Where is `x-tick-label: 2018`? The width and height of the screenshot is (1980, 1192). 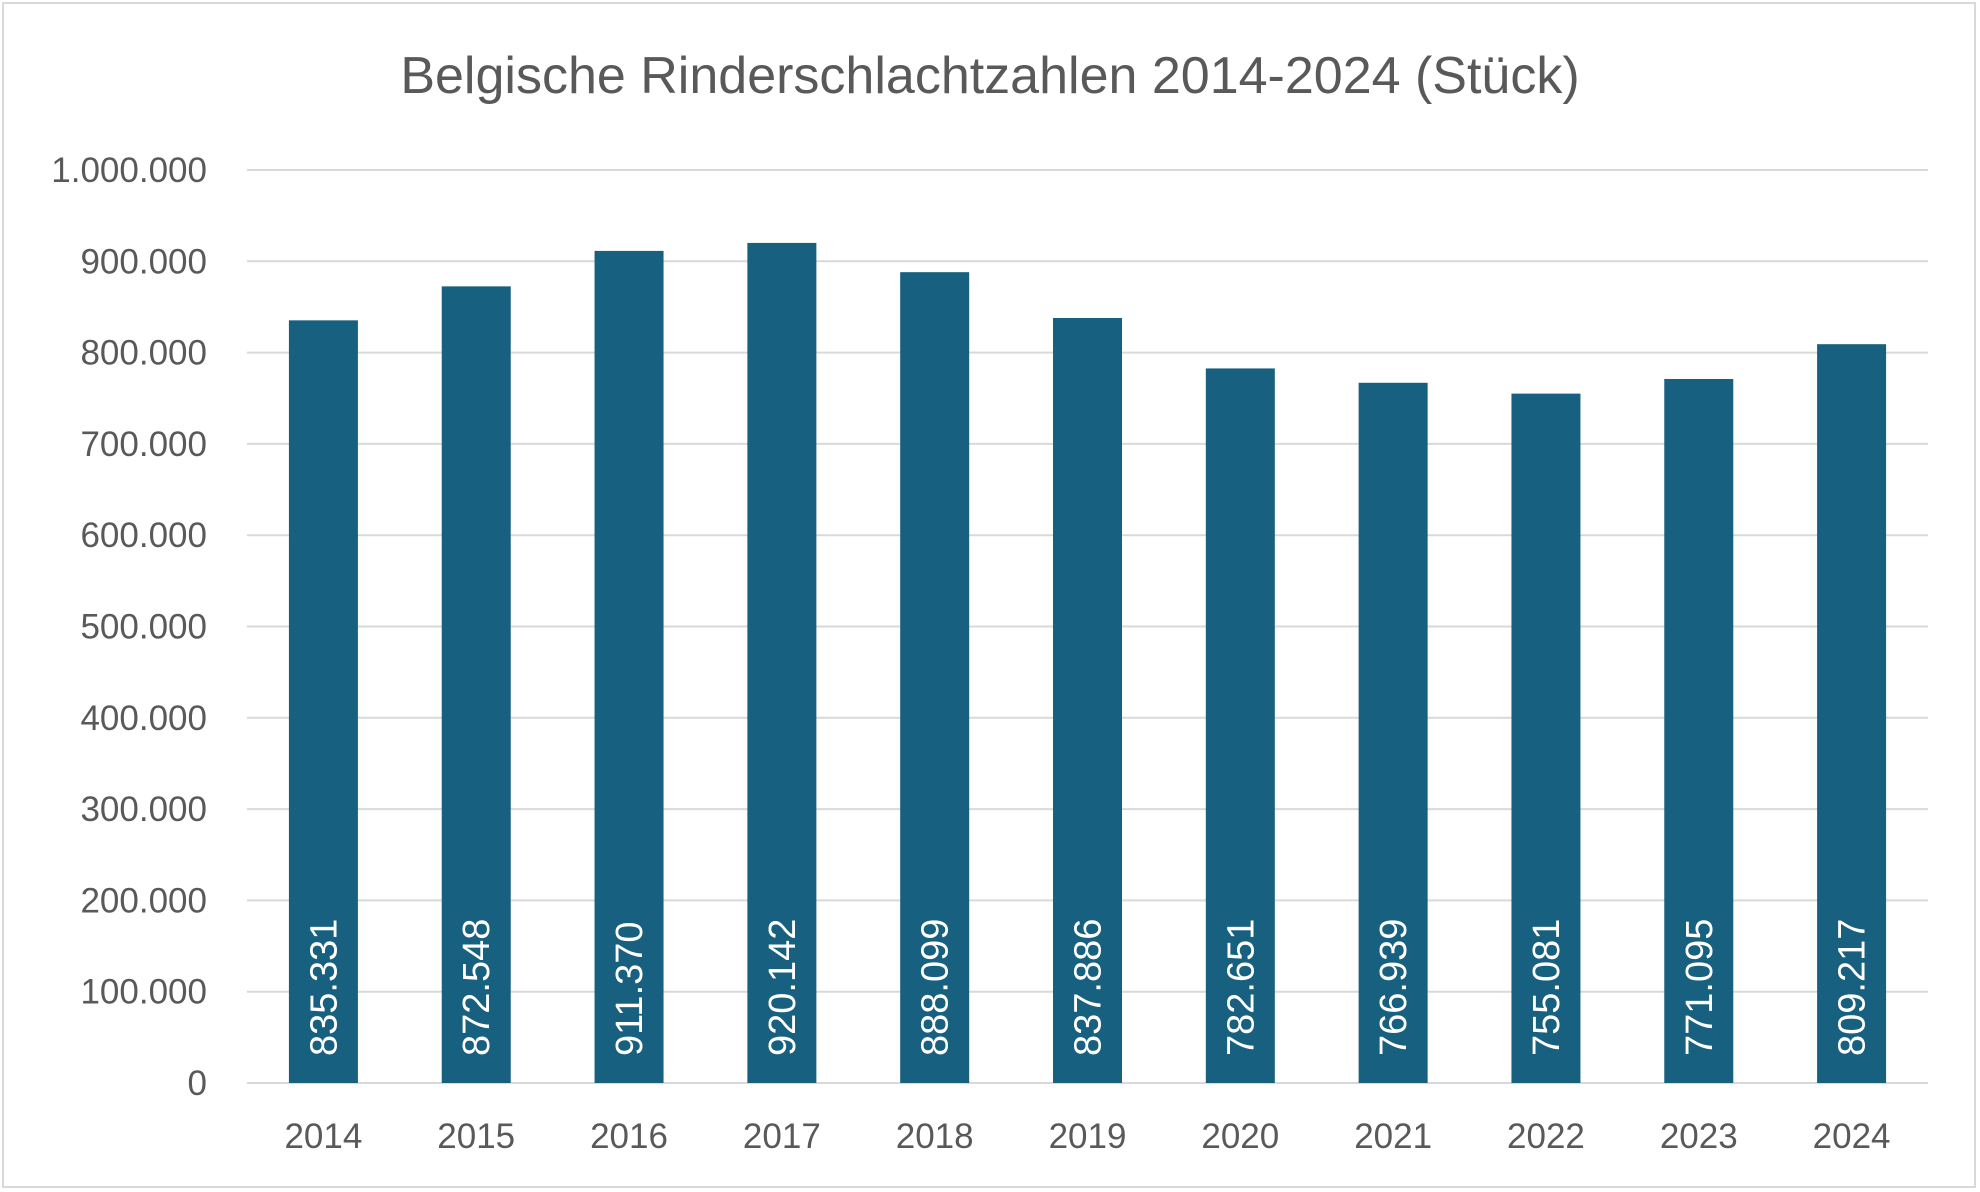
x-tick-label: 2018 is located at coordinates (935, 1136).